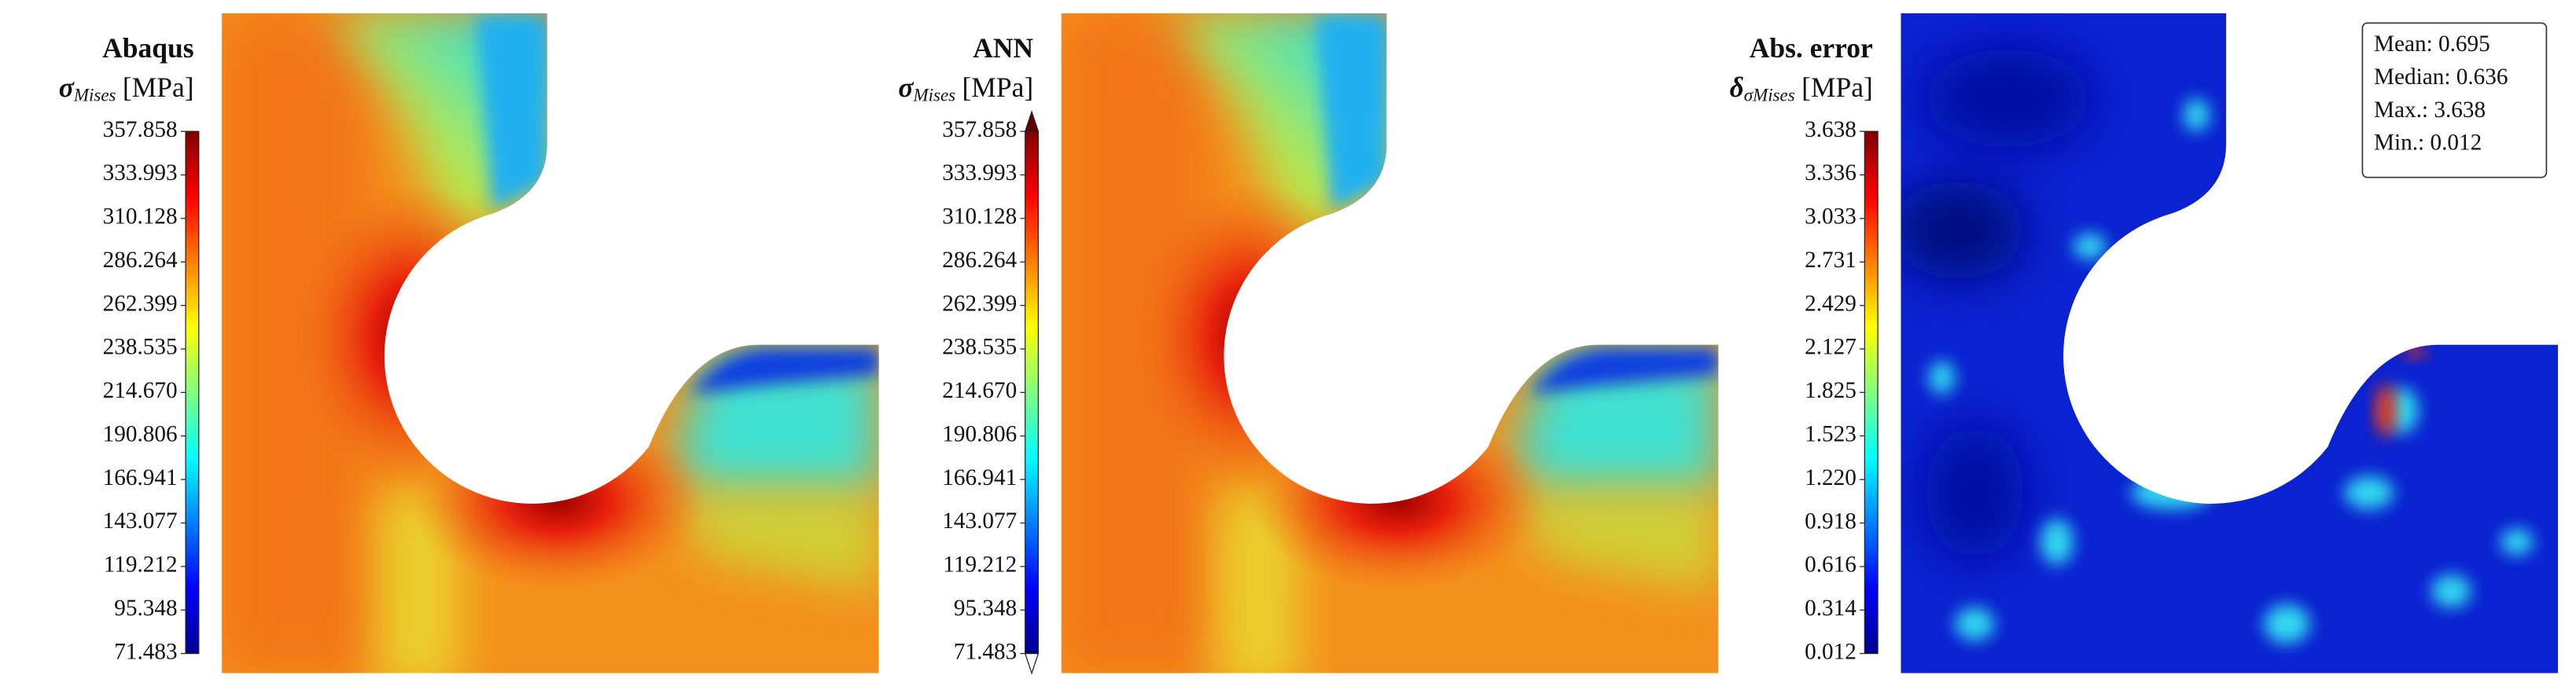 This screenshot has width=2576, height=690. What do you see at coordinates (1831, 521) in the screenshot?
I see `colorbar-tick-label: 0.918` at bounding box center [1831, 521].